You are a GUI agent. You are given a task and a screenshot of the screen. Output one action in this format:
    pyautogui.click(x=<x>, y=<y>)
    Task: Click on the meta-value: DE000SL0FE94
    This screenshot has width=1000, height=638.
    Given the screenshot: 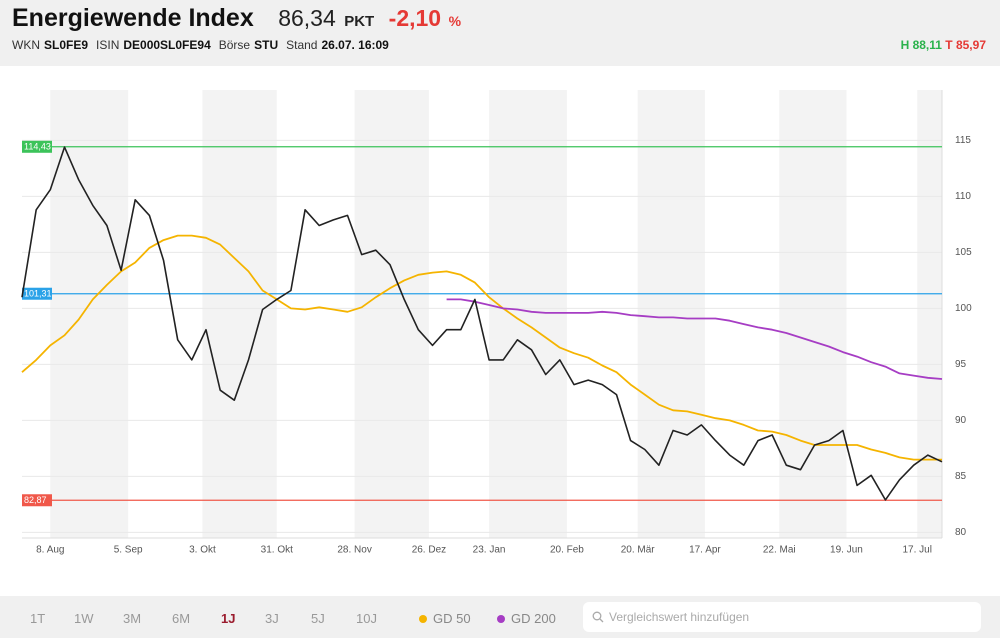 What is the action you would take?
    pyautogui.click(x=167, y=45)
    